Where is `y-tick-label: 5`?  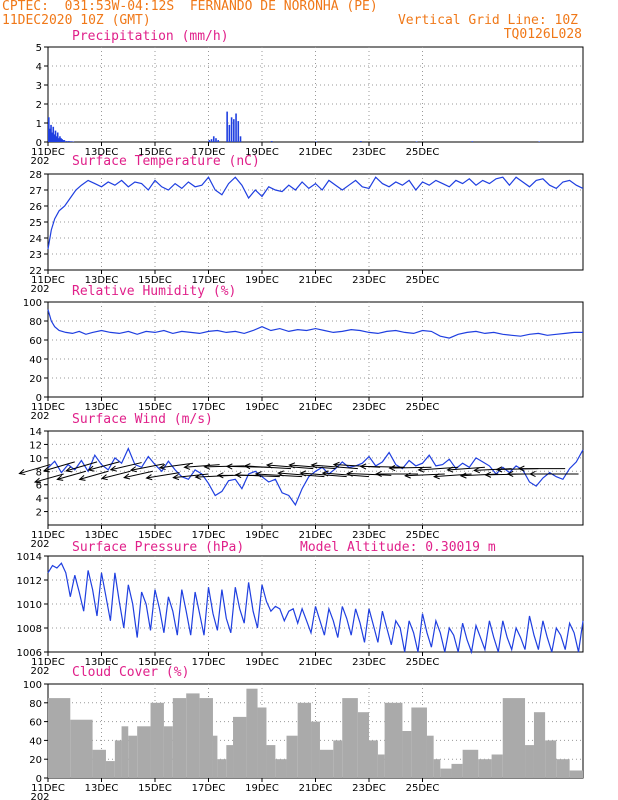 y-tick-label: 5 is located at coordinates (39, 48).